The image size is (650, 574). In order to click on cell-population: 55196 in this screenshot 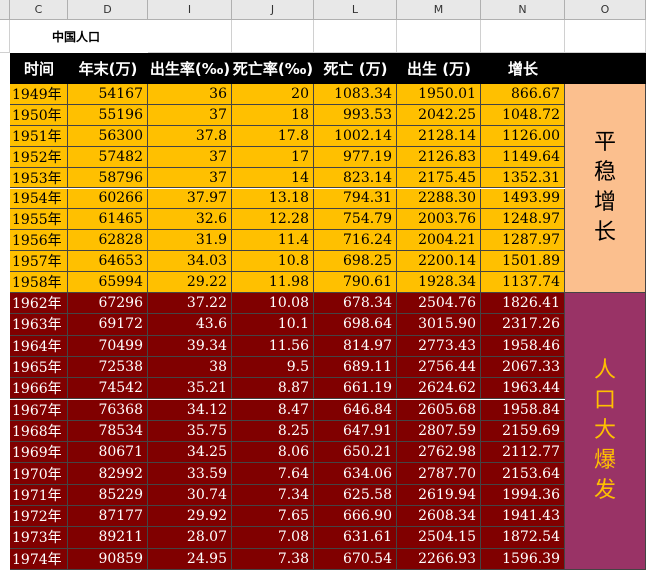, I will do `click(108, 115)`.